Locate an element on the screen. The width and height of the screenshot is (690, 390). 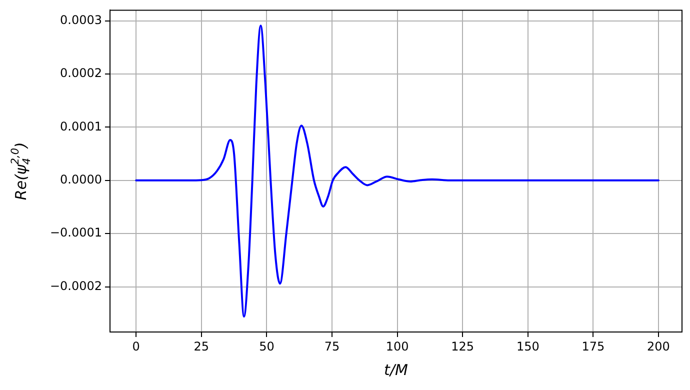
x-tick-label: 200 is located at coordinates (658, 346).